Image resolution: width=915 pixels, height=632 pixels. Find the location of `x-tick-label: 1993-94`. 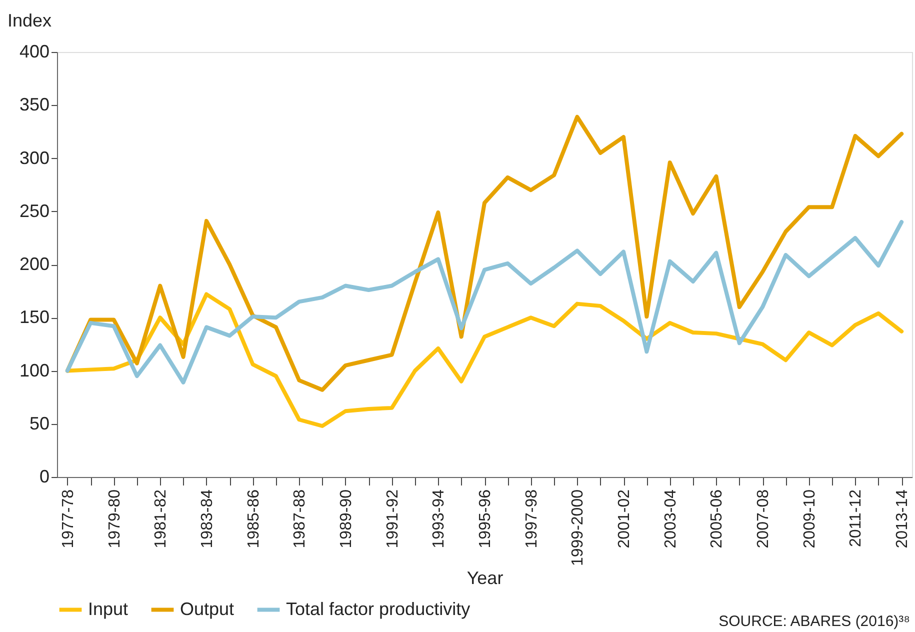

x-tick-label: 1993-94 is located at coordinates (439, 518).